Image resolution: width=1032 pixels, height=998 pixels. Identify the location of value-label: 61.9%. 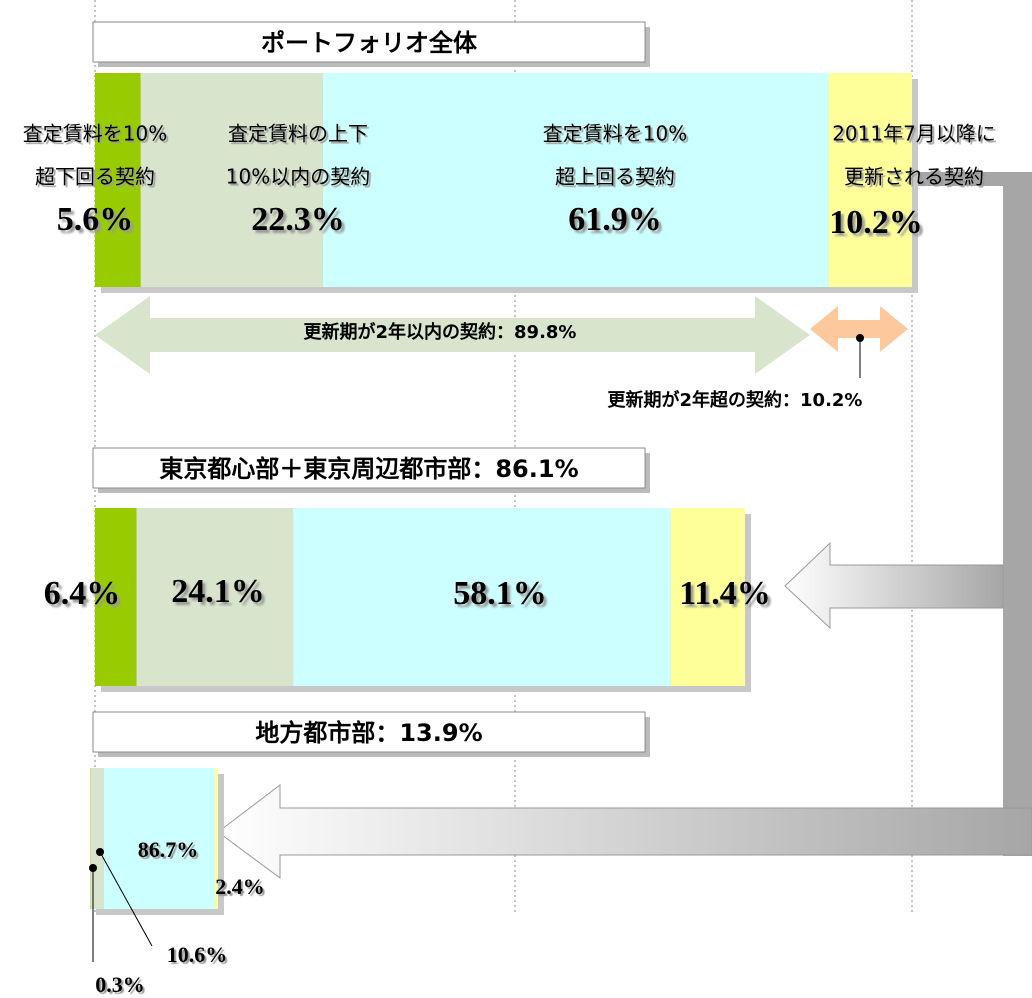
(615, 219).